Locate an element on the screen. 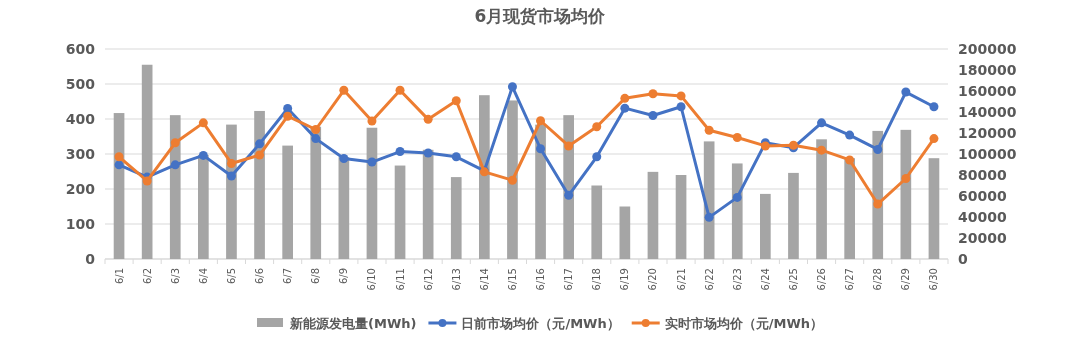  x-tick-label: 6/9 is located at coordinates (344, 276).